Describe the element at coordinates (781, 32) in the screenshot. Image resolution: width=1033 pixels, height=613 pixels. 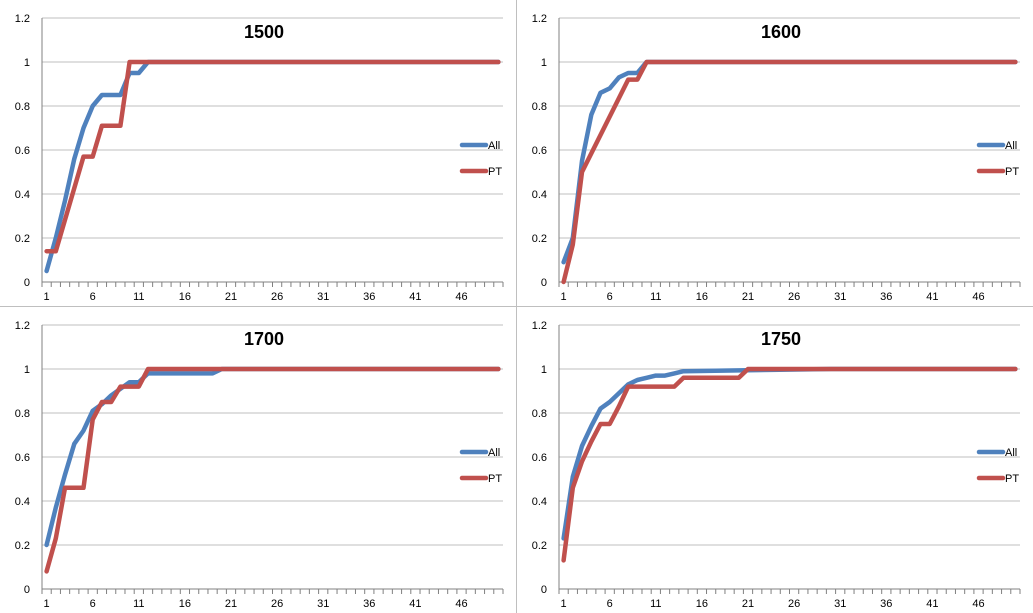
I see `chart-title: 1600` at that location.